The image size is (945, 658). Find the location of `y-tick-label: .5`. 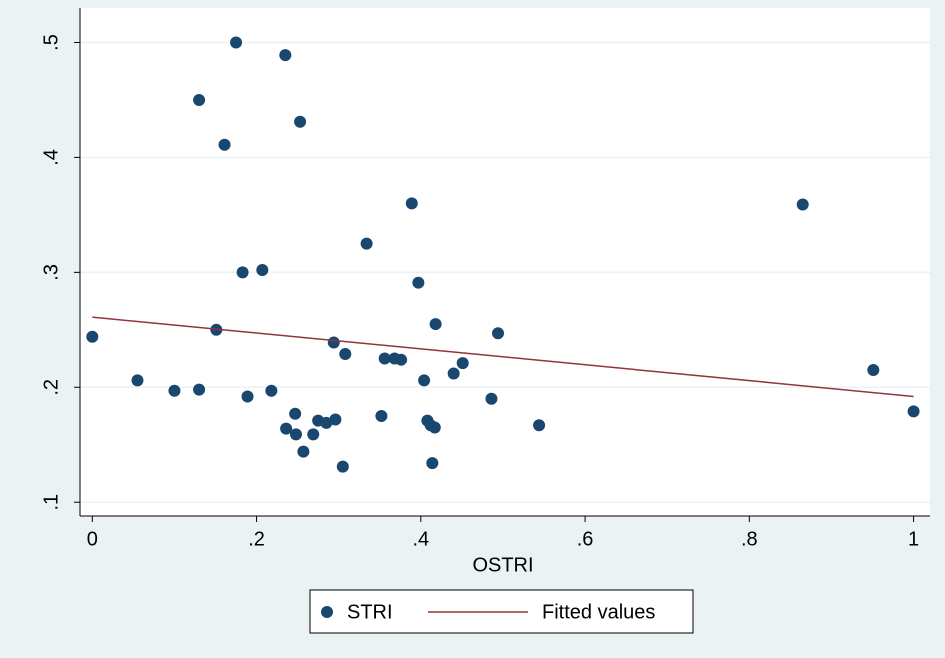

y-tick-label: .5 is located at coordinates (51, 42).